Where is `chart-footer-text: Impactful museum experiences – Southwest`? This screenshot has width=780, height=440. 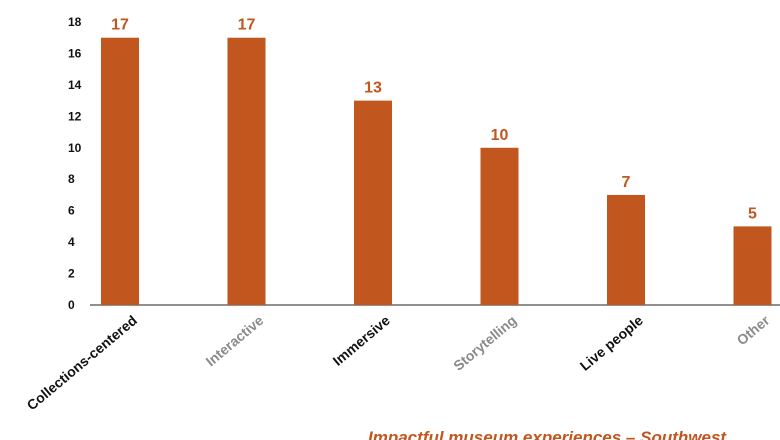 chart-footer-text: Impactful museum experiences – Southwest is located at coordinates (547, 434).